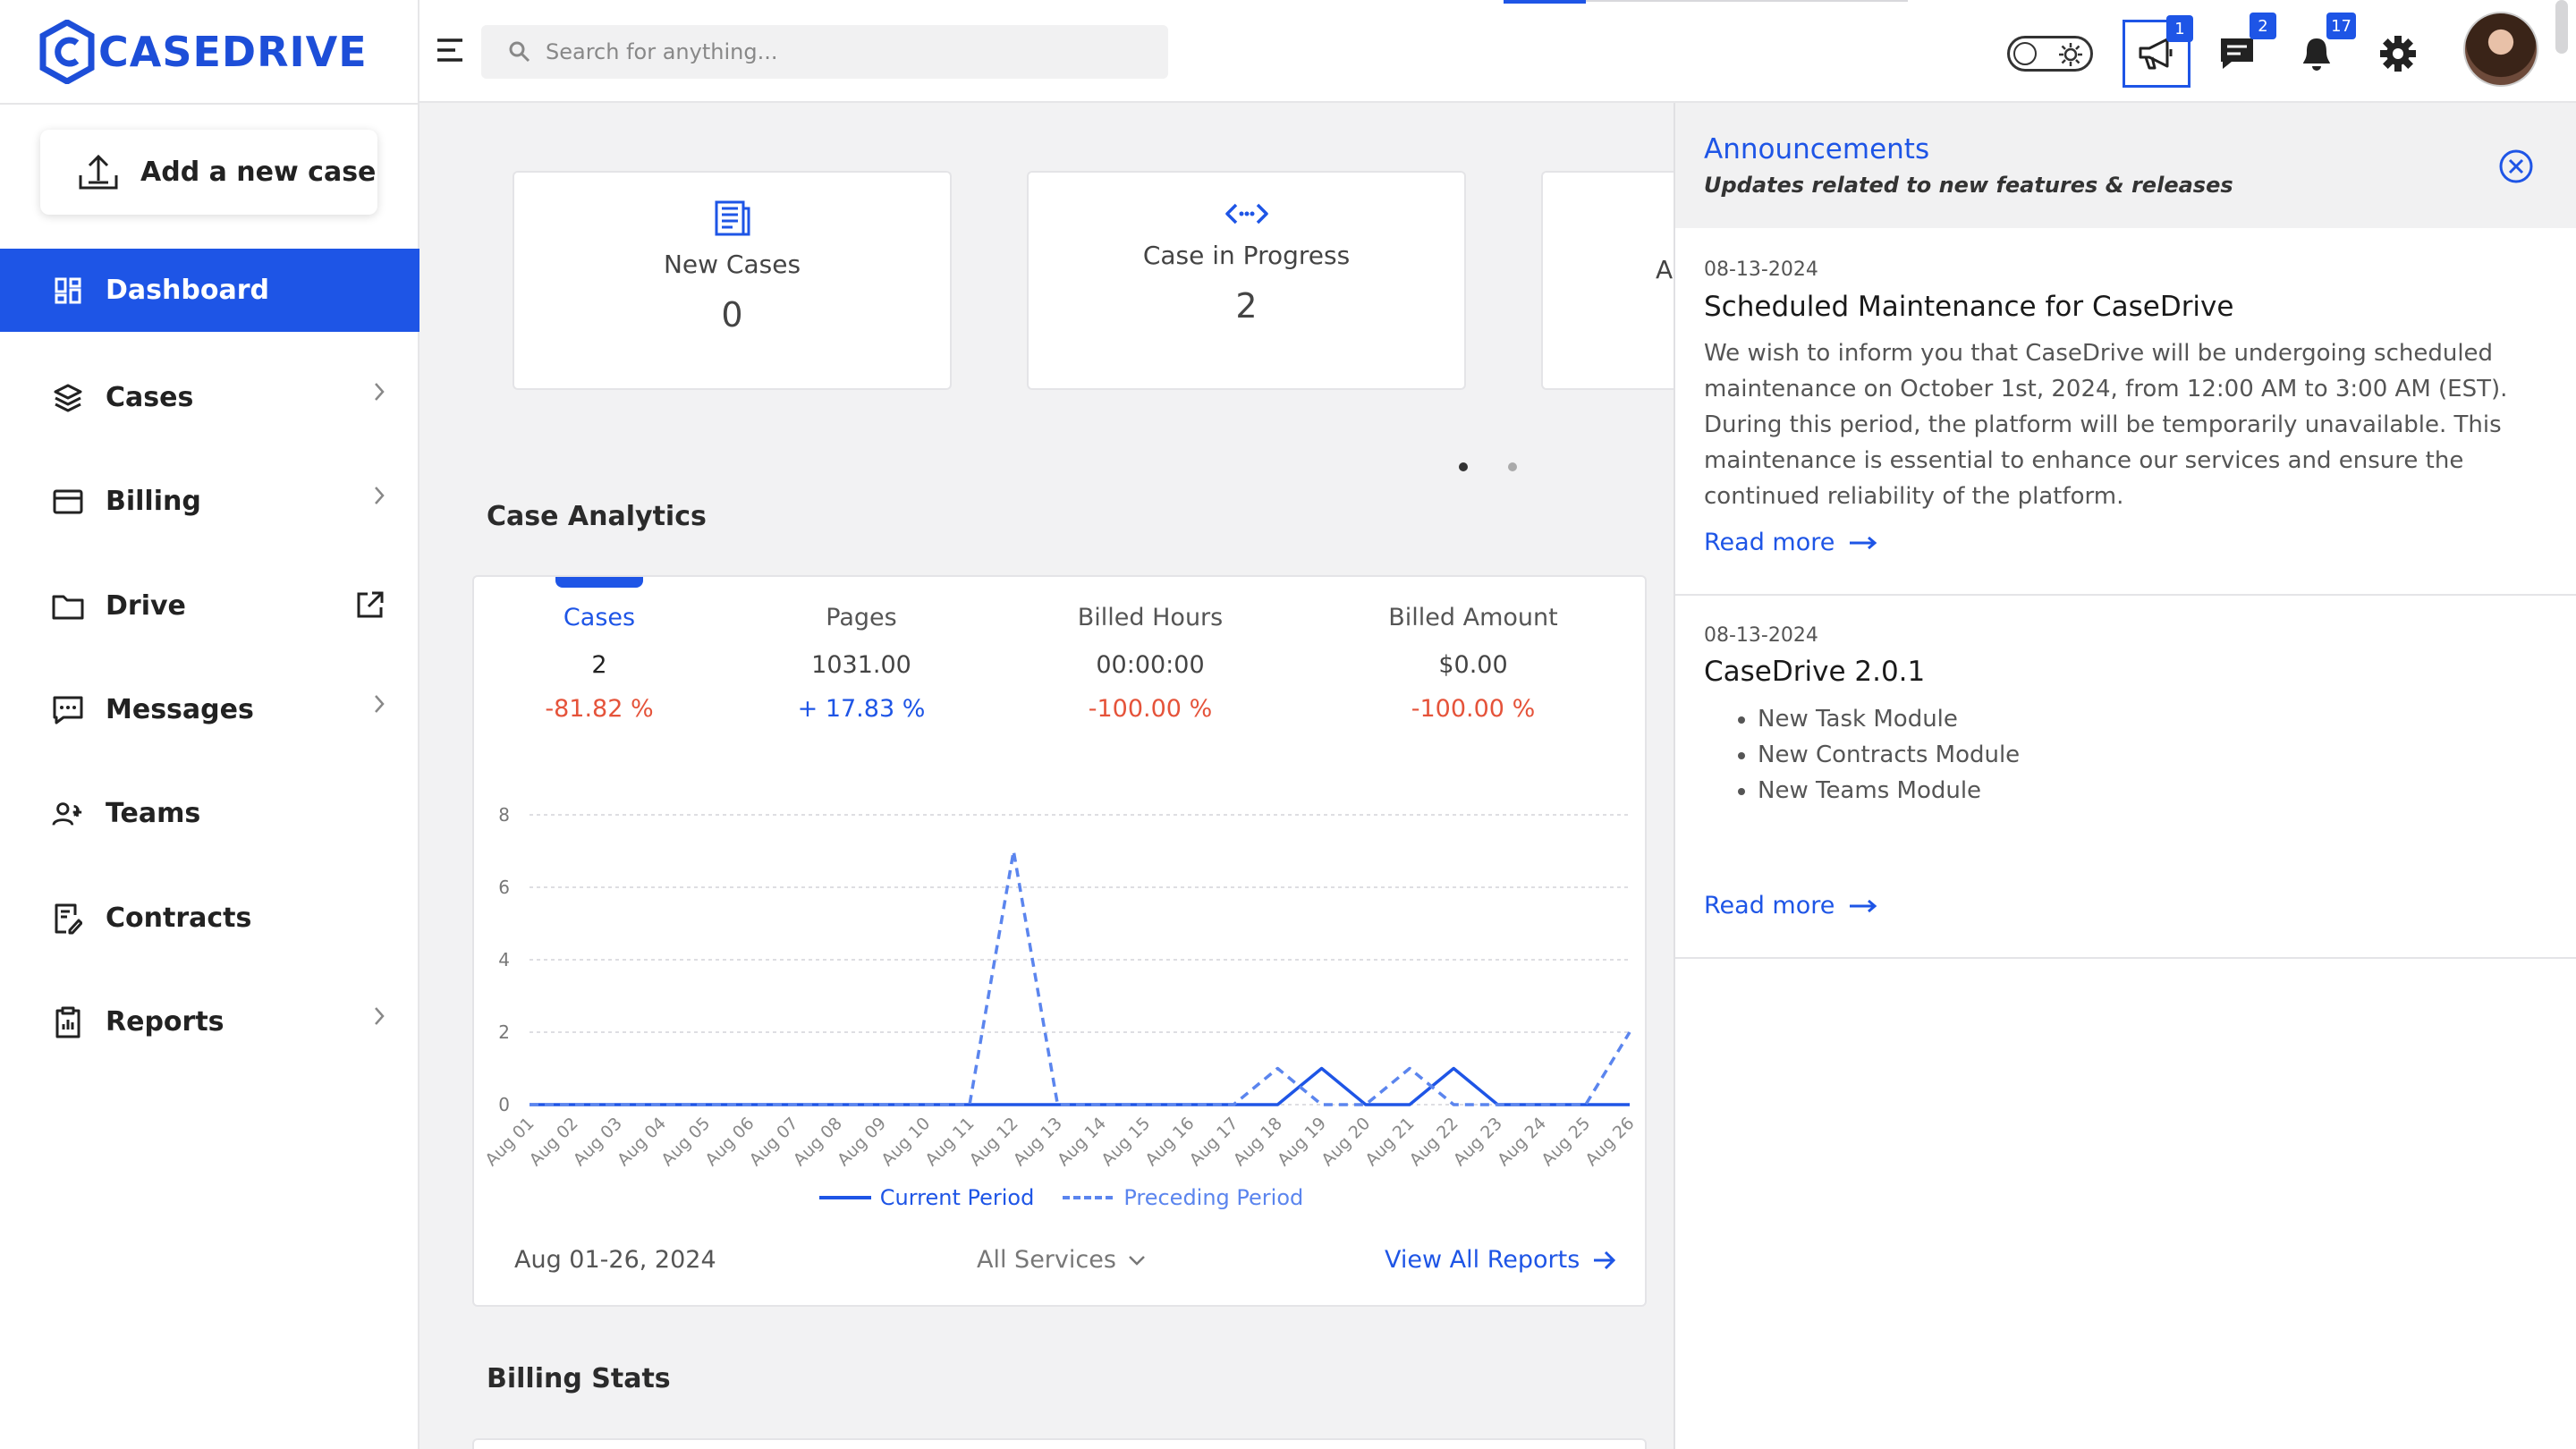  What do you see at coordinates (67, 52) in the screenshot?
I see `casedrive-logo-icon` at bounding box center [67, 52].